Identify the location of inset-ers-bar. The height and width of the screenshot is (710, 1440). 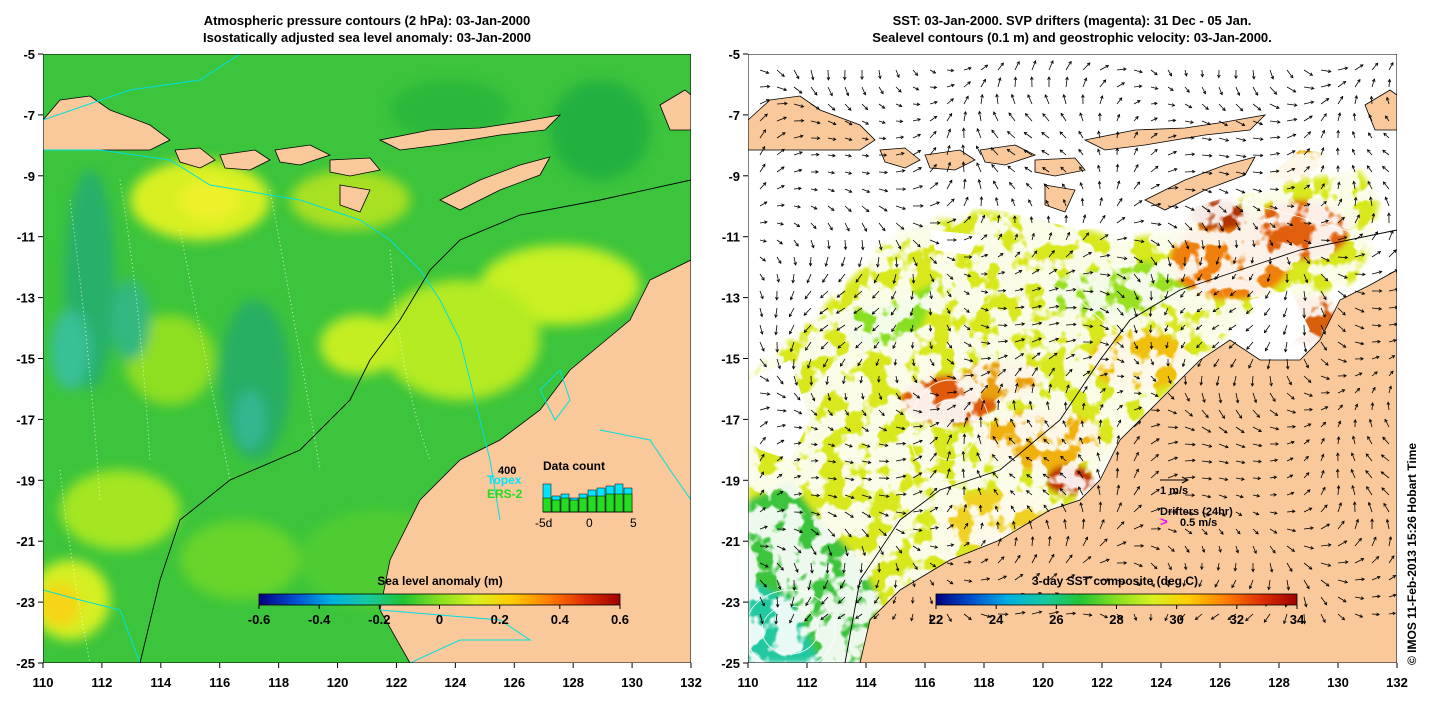
(565, 505).